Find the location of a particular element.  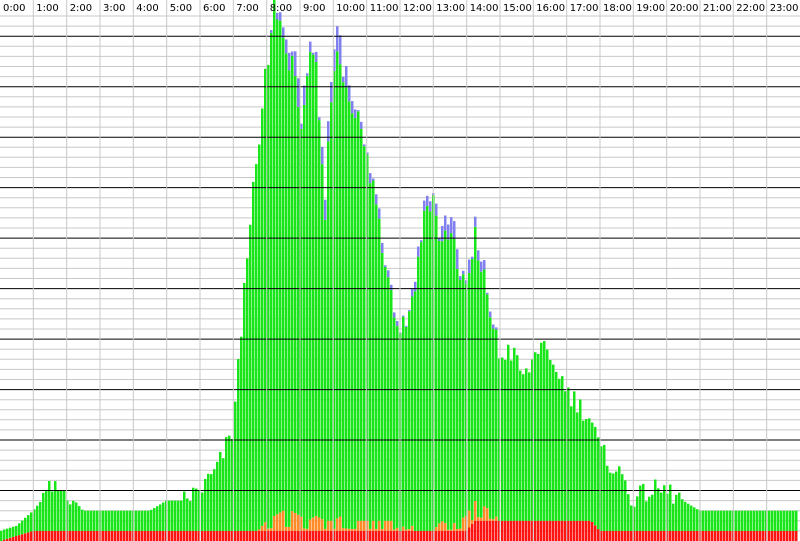

x-tick-label: 22:00 is located at coordinates (750, 8).